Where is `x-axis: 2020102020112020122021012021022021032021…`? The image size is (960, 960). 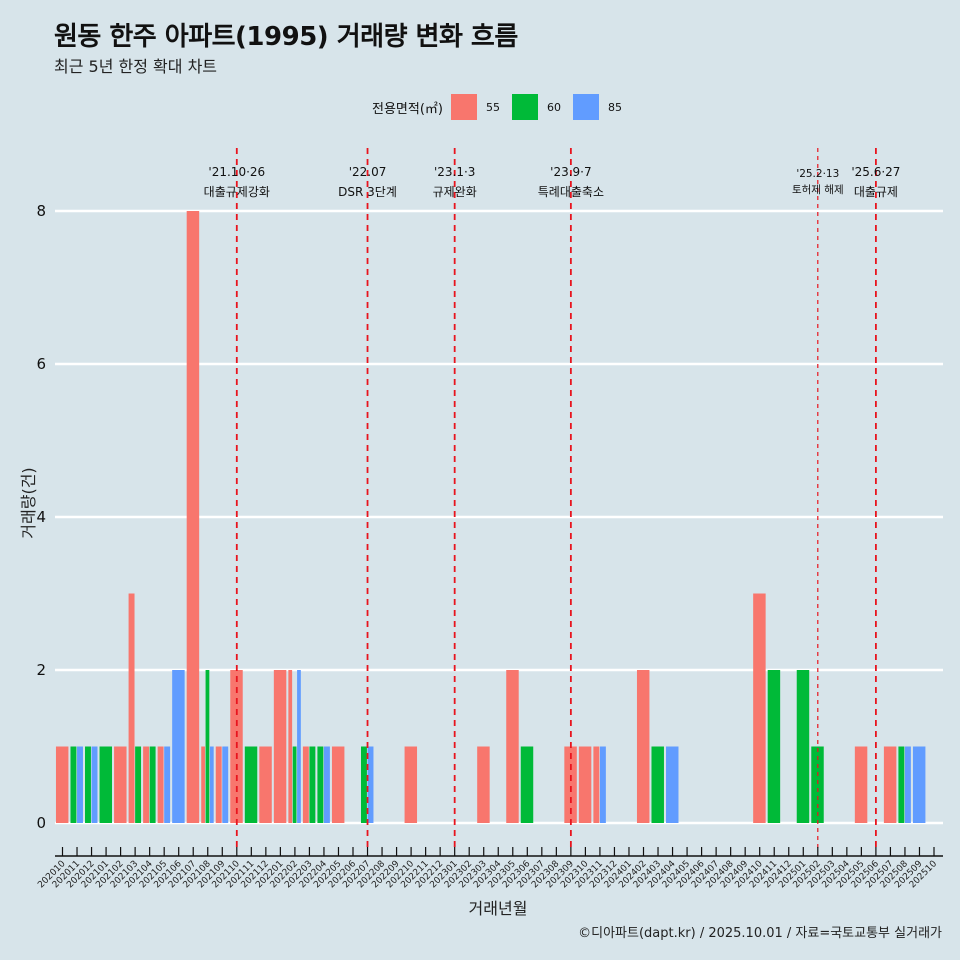 x-axis: 2020102020112020122021012021022021032021… is located at coordinates (489, 868).